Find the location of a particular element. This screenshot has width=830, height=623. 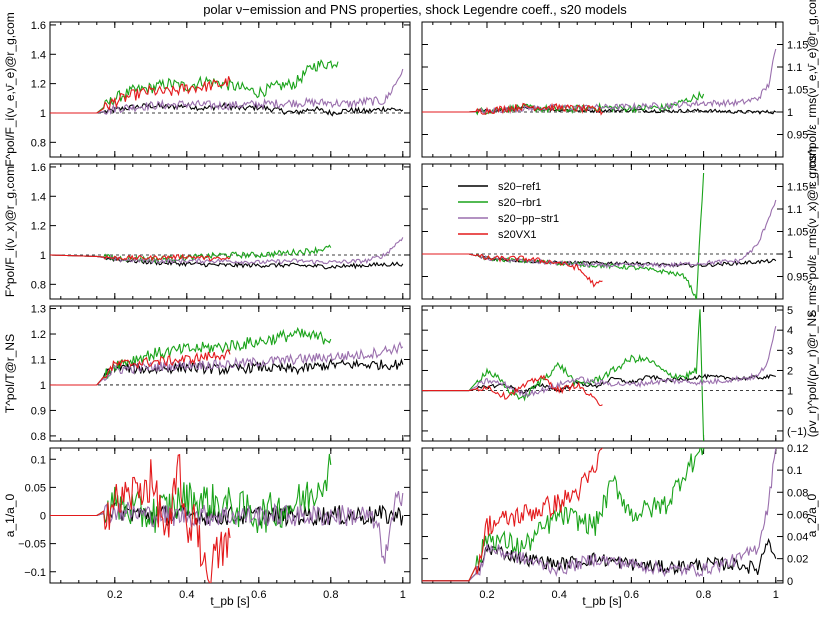

panel-r4l: 0.2 0.4 0.6 0.8 1 −0.1 −0.05 0 0.05 0.1 a_1/a_0 is located at coordinates (207, 524).